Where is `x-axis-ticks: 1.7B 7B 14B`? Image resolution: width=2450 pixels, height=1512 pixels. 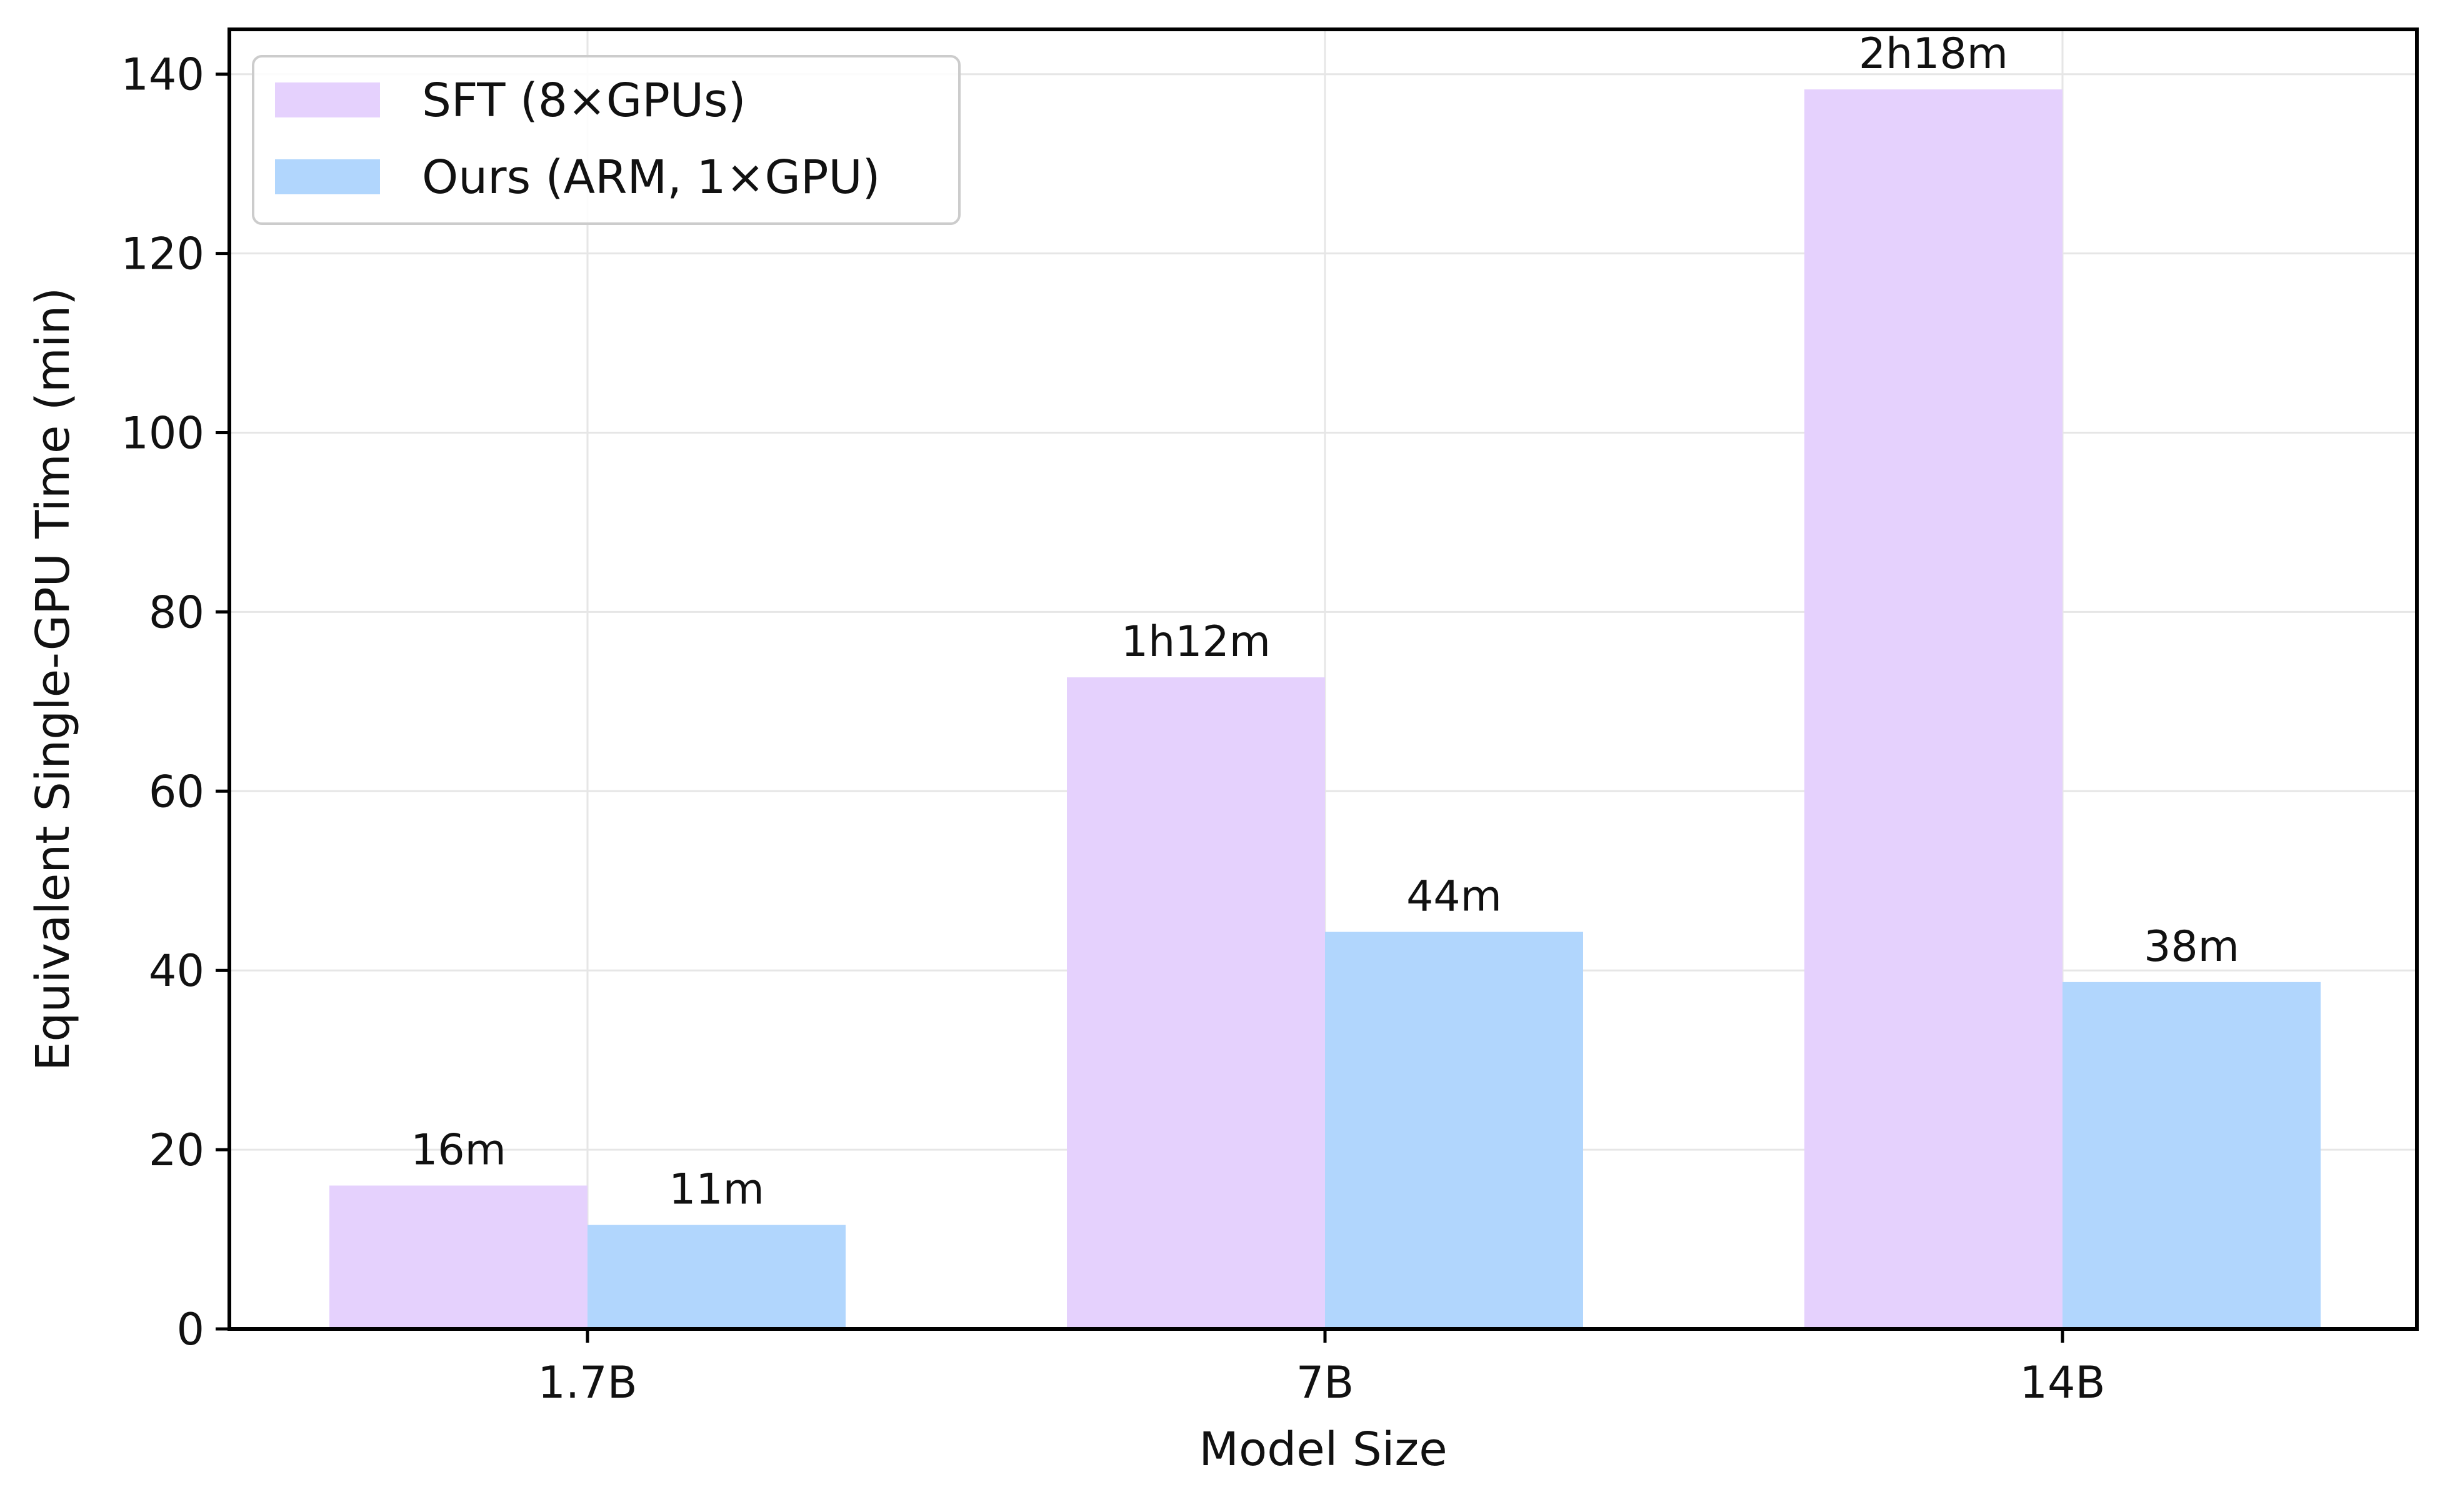
x-axis-ticks: 1.7B 7B 14B is located at coordinates (1322, 1368).